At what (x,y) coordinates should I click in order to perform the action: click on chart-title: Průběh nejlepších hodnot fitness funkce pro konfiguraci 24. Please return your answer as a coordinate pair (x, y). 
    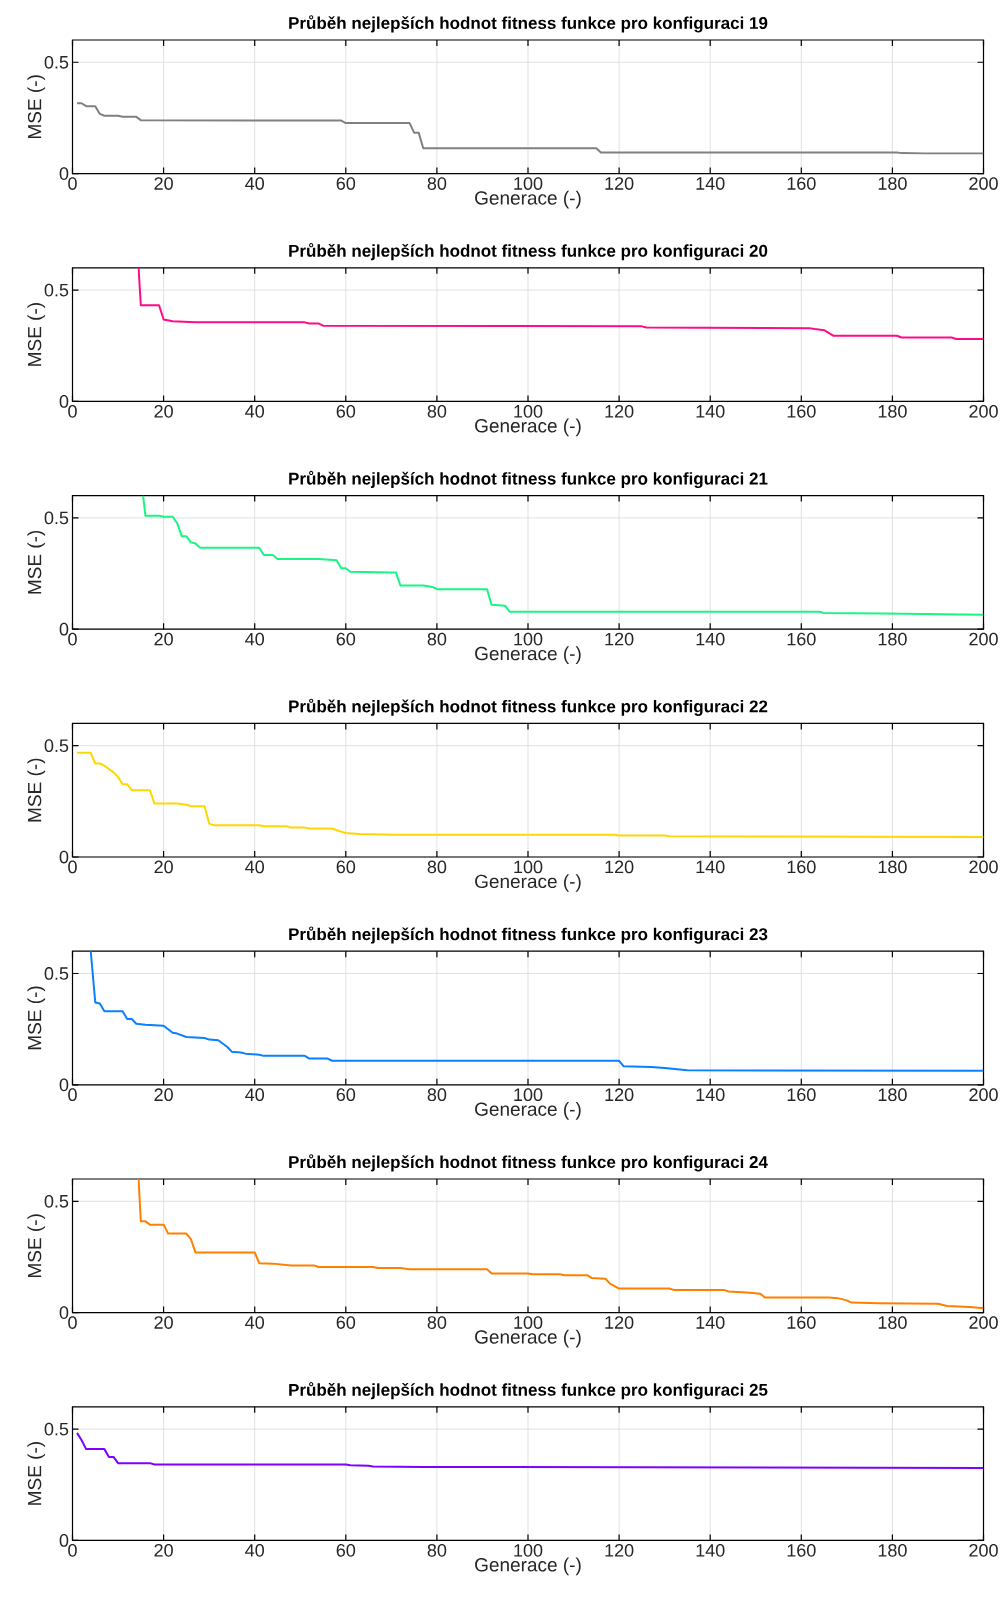
    Looking at the image, I should click on (528, 1163).